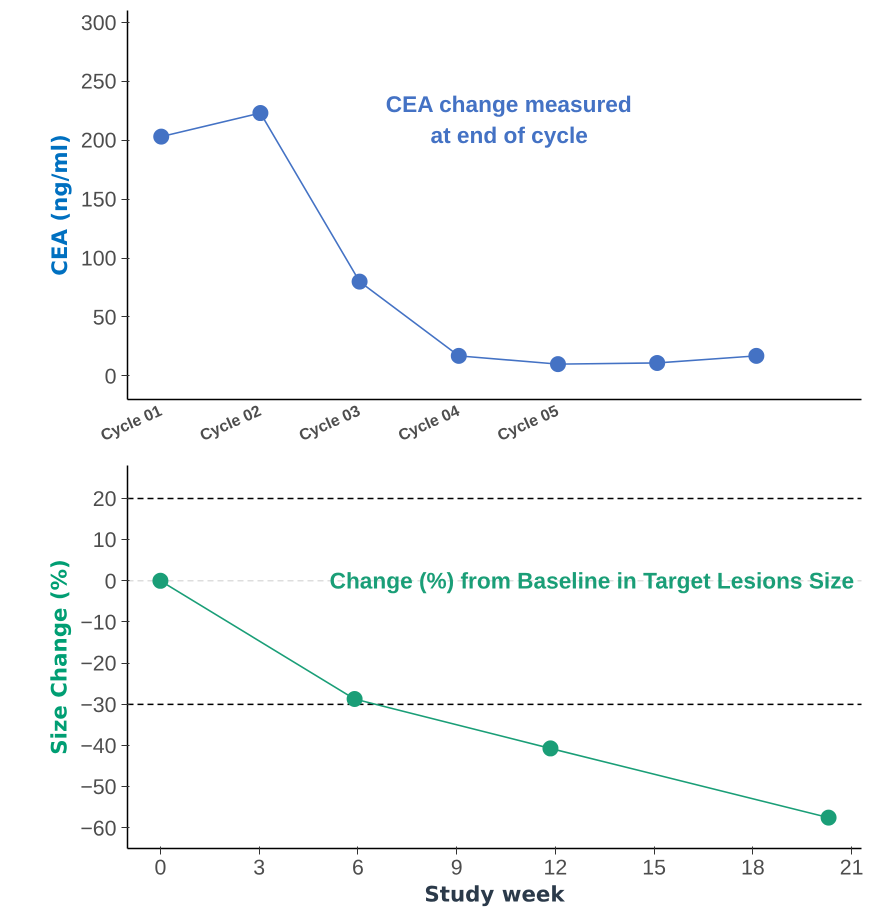 The width and height of the screenshot is (871, 915). I want to click on y-tick-label: 200, so click(98, 140).